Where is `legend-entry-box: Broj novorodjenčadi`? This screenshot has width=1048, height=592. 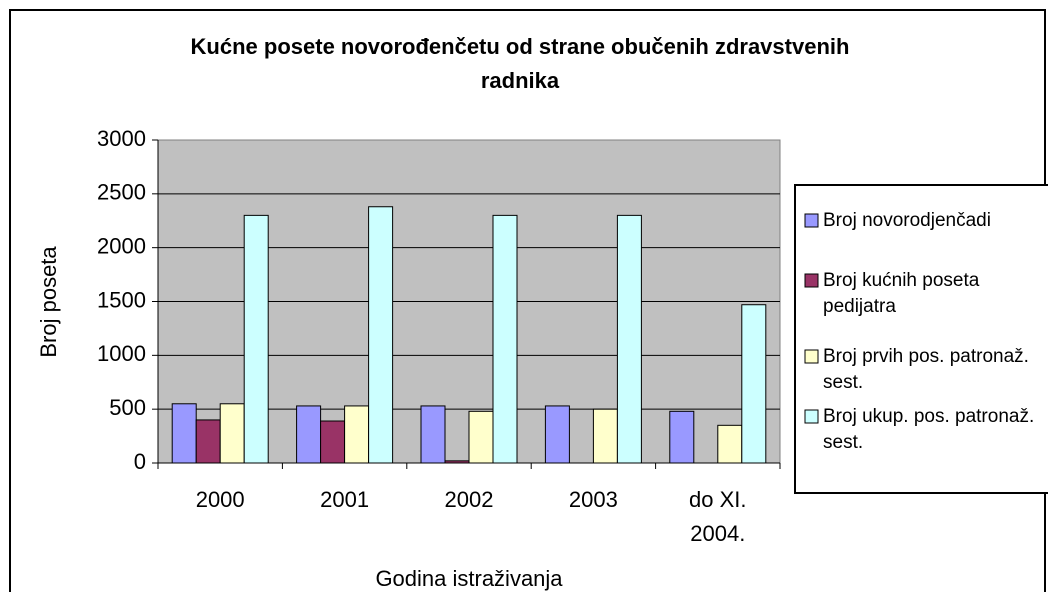
legend-entry-box: Broj novorodjenčadi is located at coordinates (907, 220).